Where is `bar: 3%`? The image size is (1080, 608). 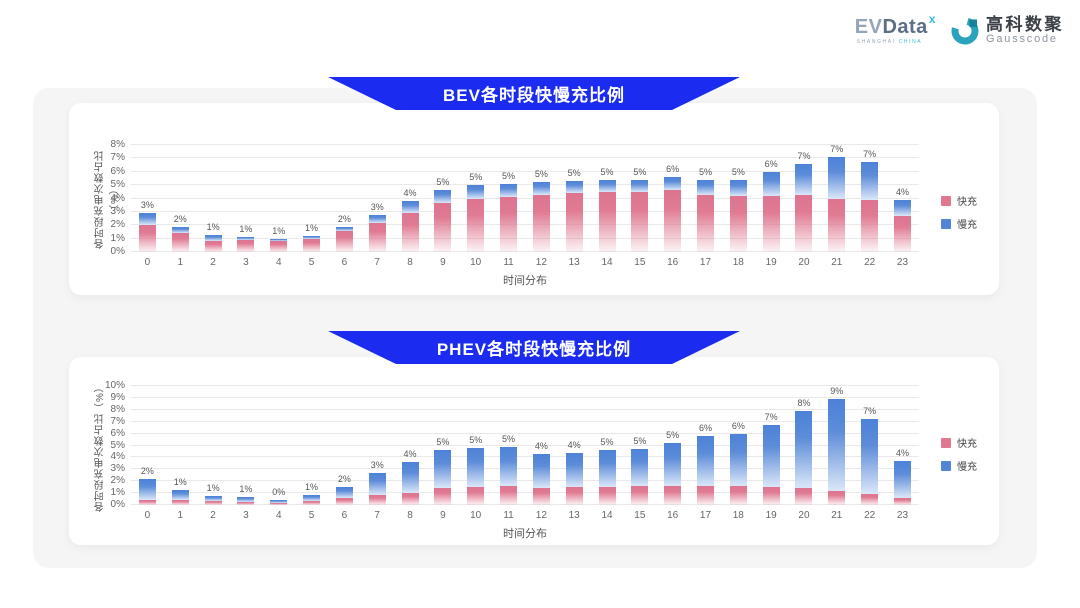 bar: 3% is located at coordinates (147, 198).